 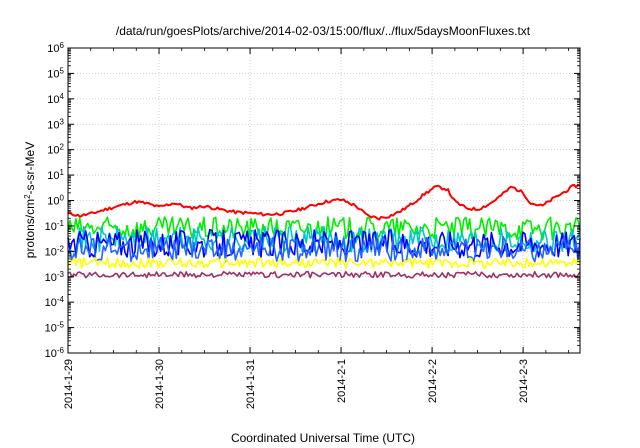 What do you see at coordinates (61, 299) in the screenshot?
I see `y-tick-exponent: -4` at bounding box center [61, 299].